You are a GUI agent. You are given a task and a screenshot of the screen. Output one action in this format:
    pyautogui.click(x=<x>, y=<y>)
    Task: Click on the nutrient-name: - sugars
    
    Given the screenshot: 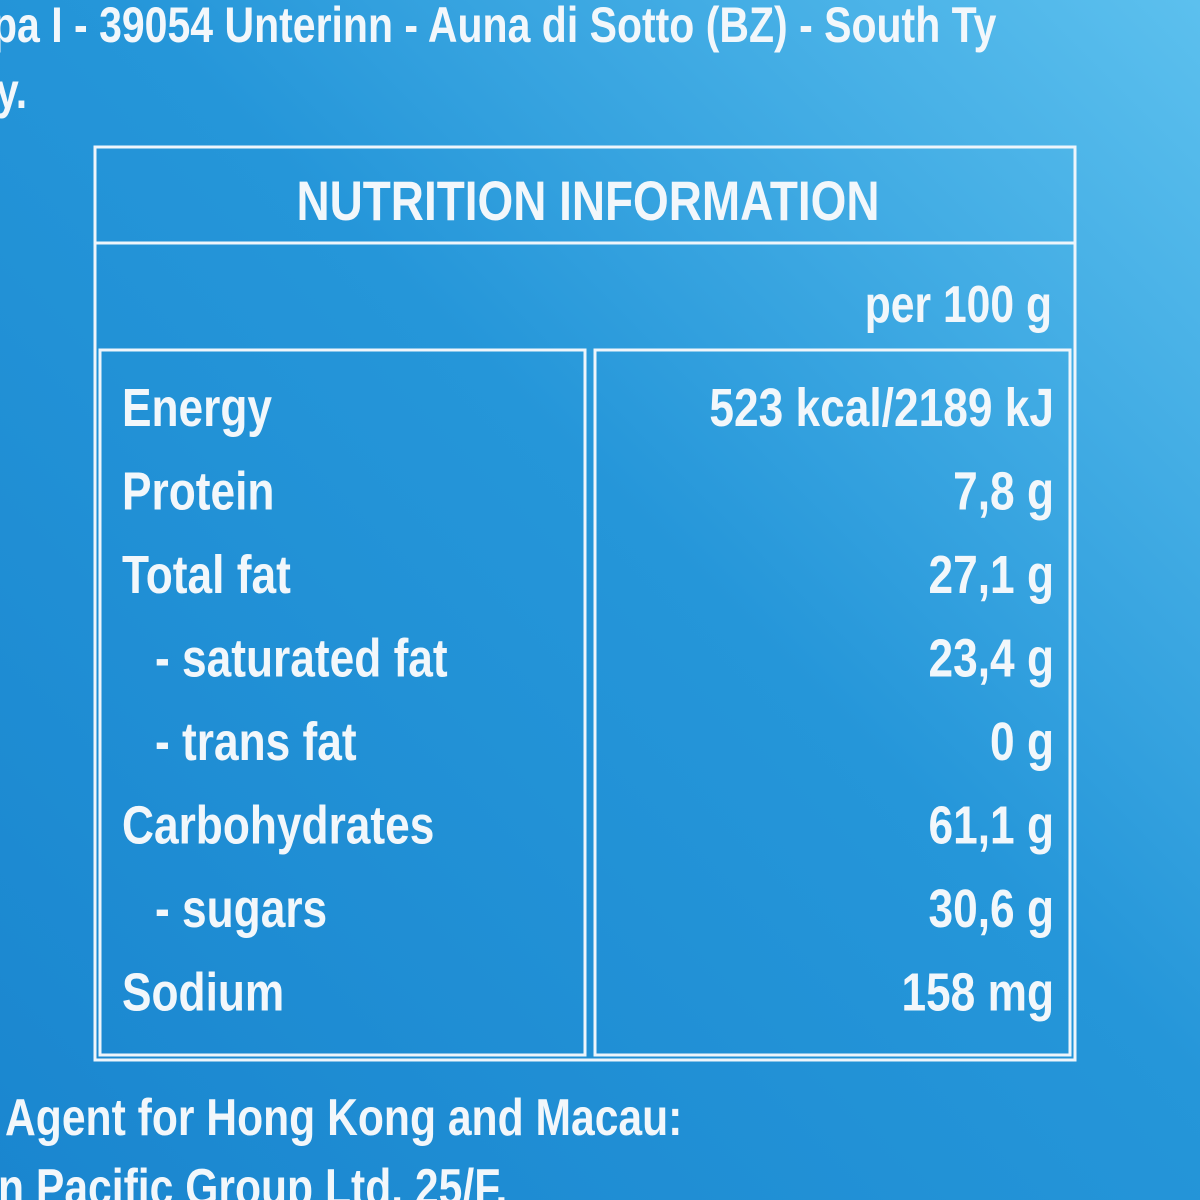 What is the action you would take?
    pyautogui.click(x=241, y=909)
    